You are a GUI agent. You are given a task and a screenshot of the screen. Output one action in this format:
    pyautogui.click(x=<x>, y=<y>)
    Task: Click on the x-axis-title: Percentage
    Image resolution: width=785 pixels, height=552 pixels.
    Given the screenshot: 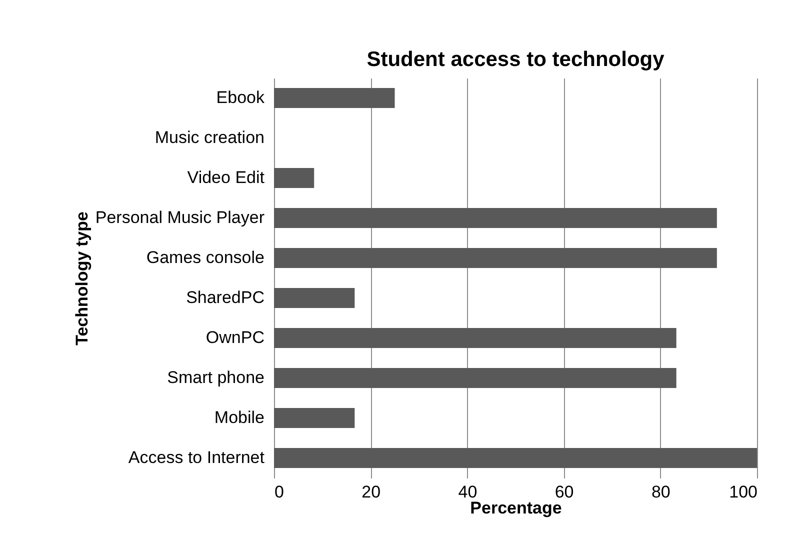 What is the action you would take?
    pyautogui.click(x=516, y=508)
    